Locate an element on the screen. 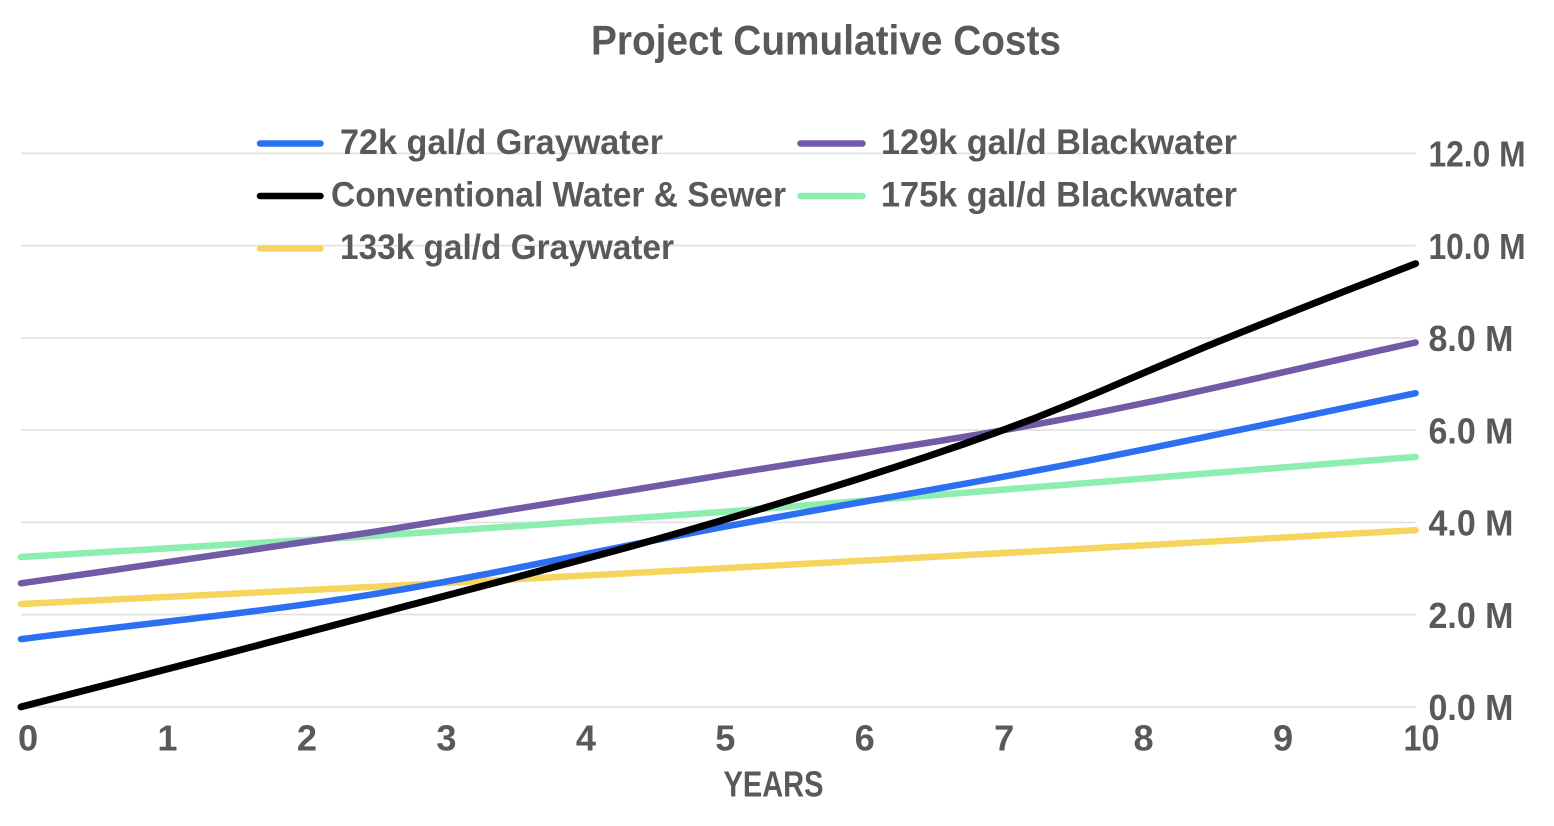 The width and height of the screenshot is (1554, 826). svg-text: 10 is located at coordinates (1422, 737).